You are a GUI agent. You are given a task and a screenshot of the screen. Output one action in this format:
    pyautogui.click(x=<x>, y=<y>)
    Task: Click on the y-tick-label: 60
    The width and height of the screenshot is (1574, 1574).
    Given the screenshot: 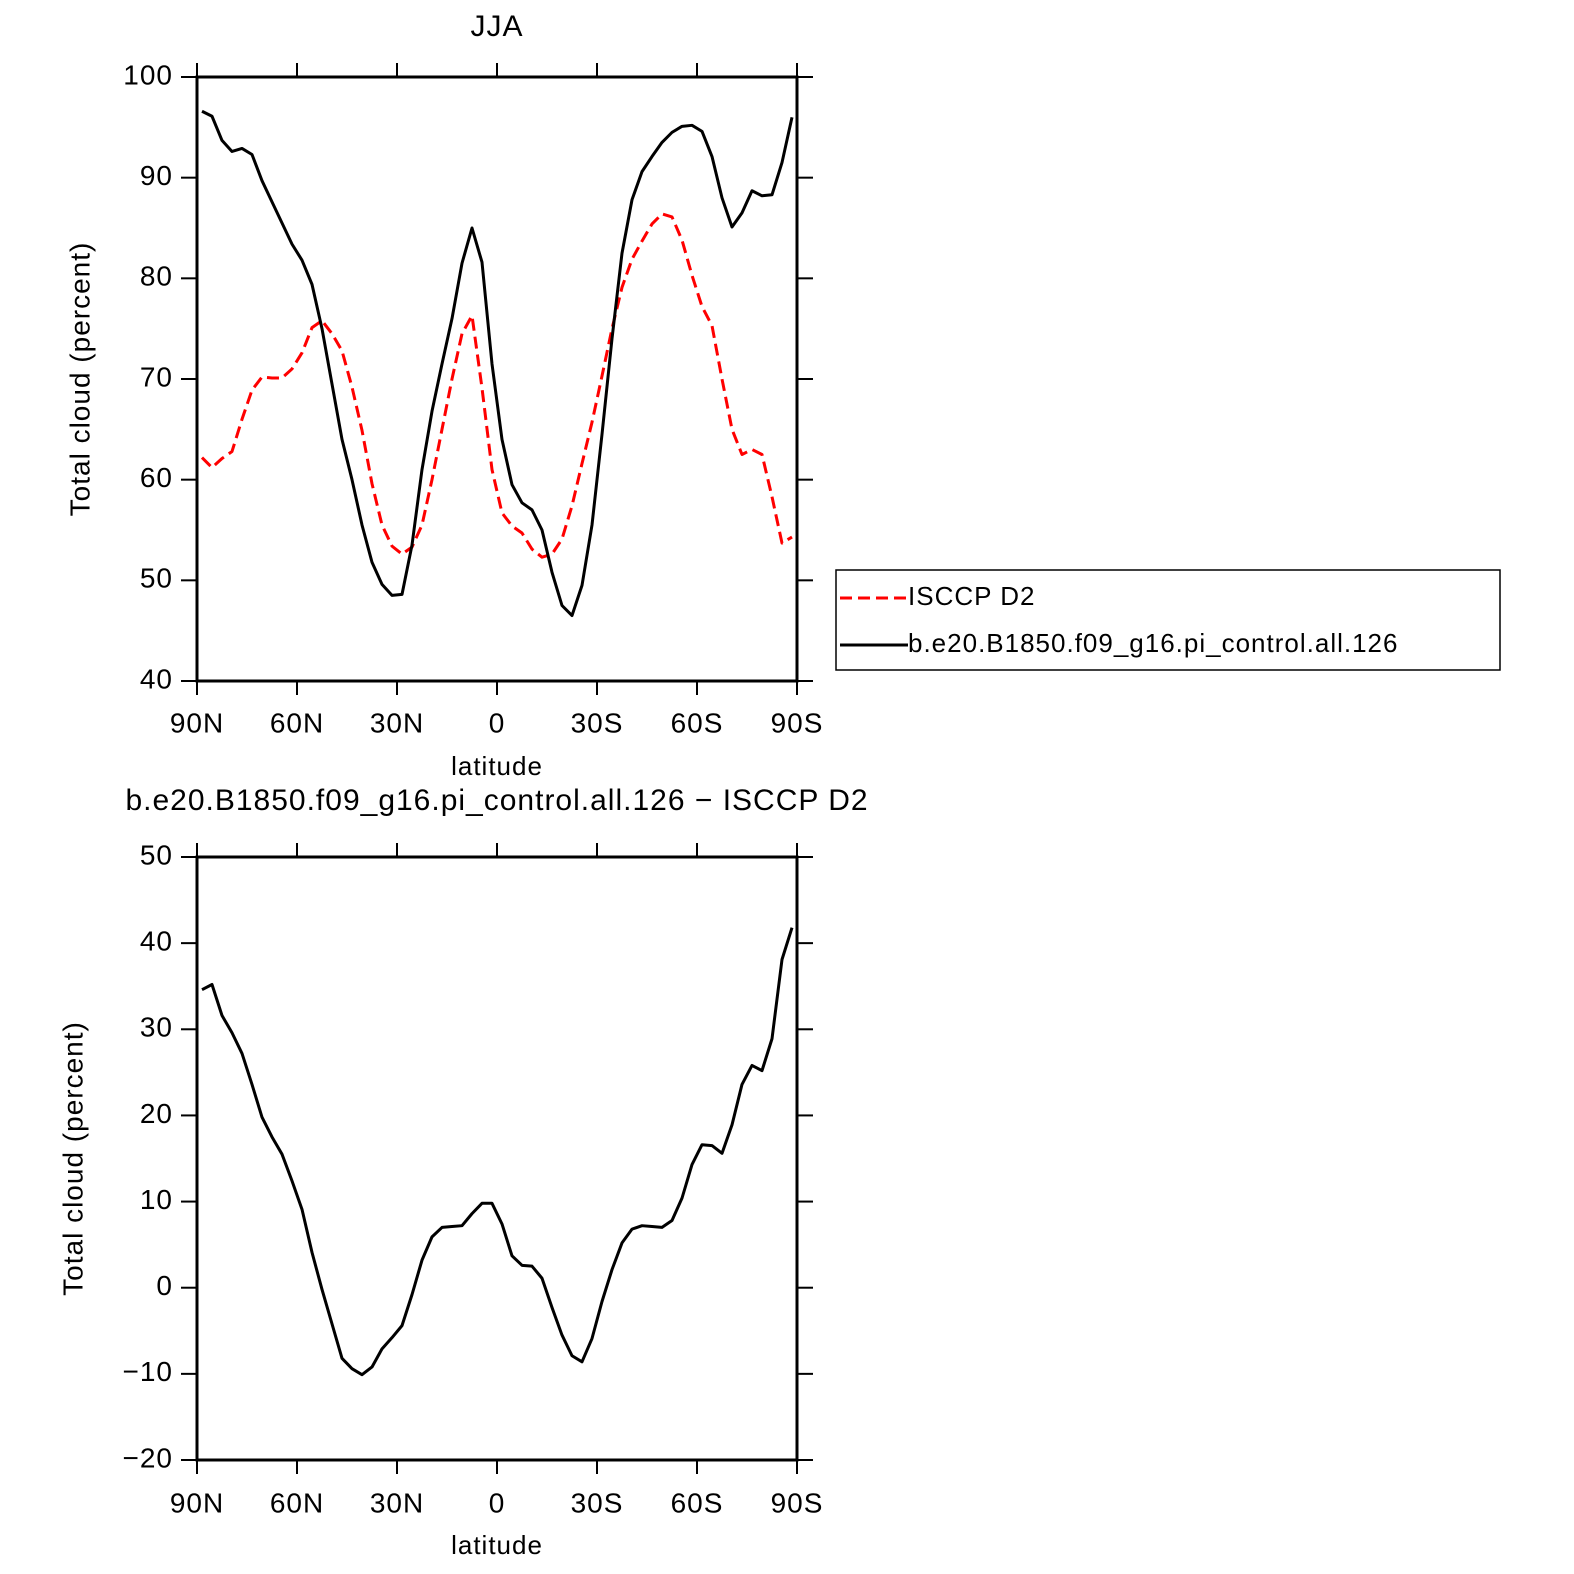 What is the action you would take?
    pyautogui.click(x=156, y=477)
    